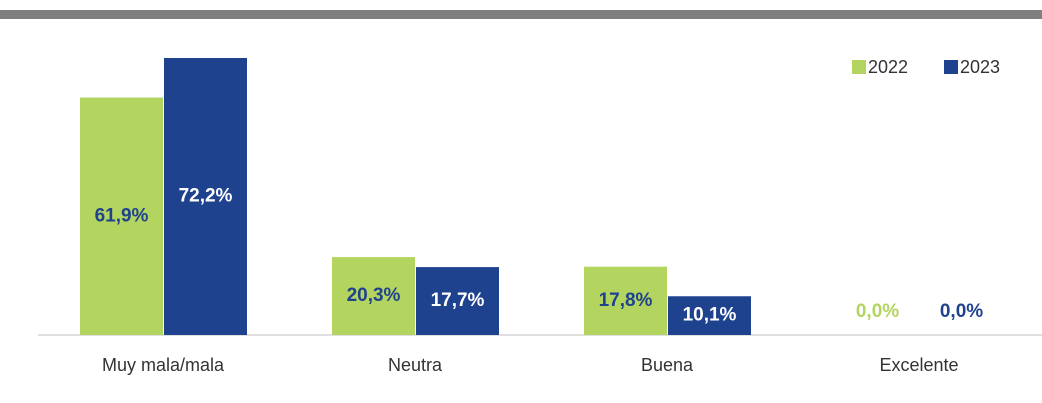 The image size is (1042, 403). Describe the element at coordinates (980, 67) in the screenshot. I see `legend-label: 2023` at that location.